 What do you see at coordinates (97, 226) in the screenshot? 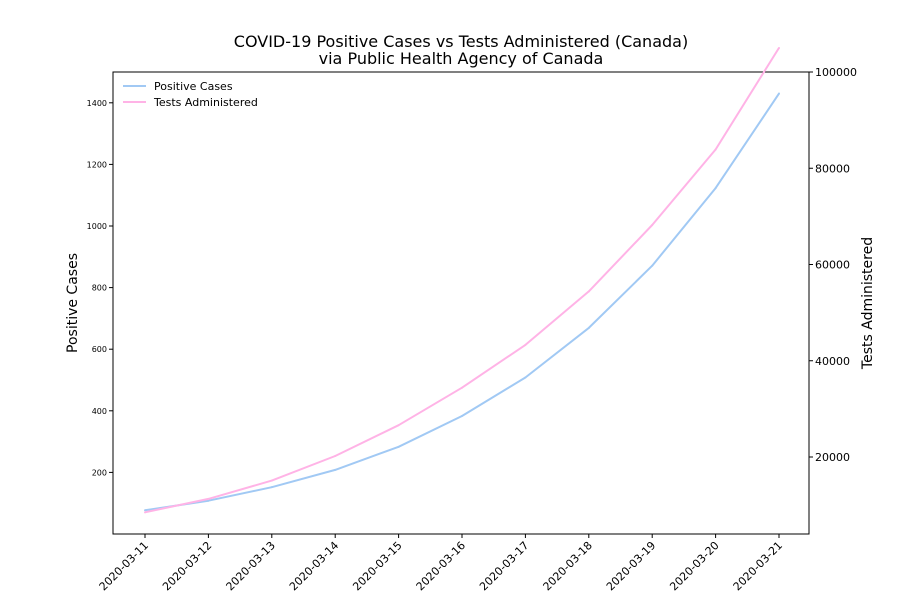
I see `y-tick-label: 1000` at bounding box center [97, 226].